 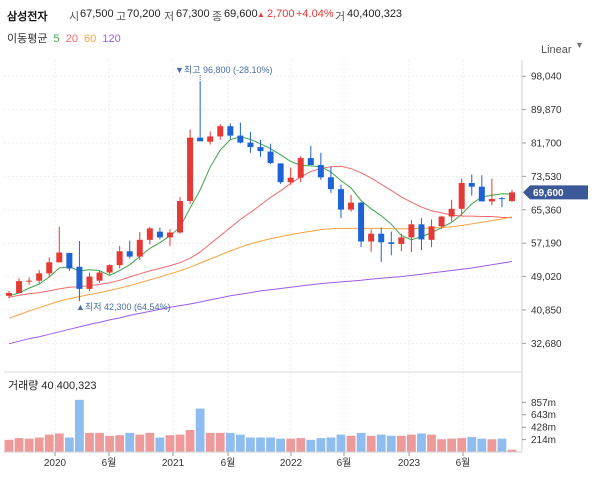 I want to click on moving-average-label: 이동평균, so click(x=27, y=39).